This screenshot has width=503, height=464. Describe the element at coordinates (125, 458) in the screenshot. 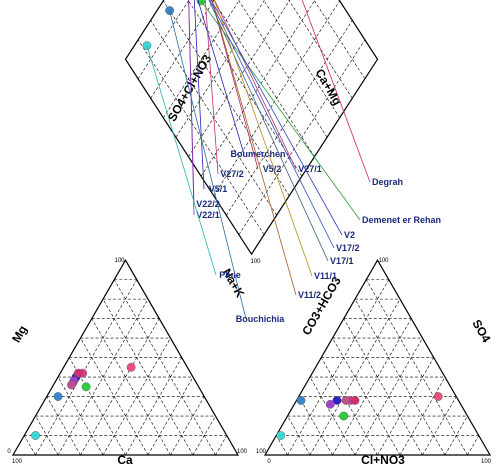

I see `axis-label-ca: Ca` at that location.